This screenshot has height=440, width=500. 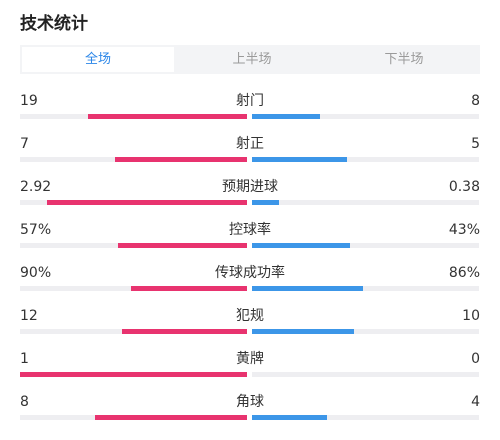 I want to click on stat-row: 19 射门 8, so click(x=250, y=115).